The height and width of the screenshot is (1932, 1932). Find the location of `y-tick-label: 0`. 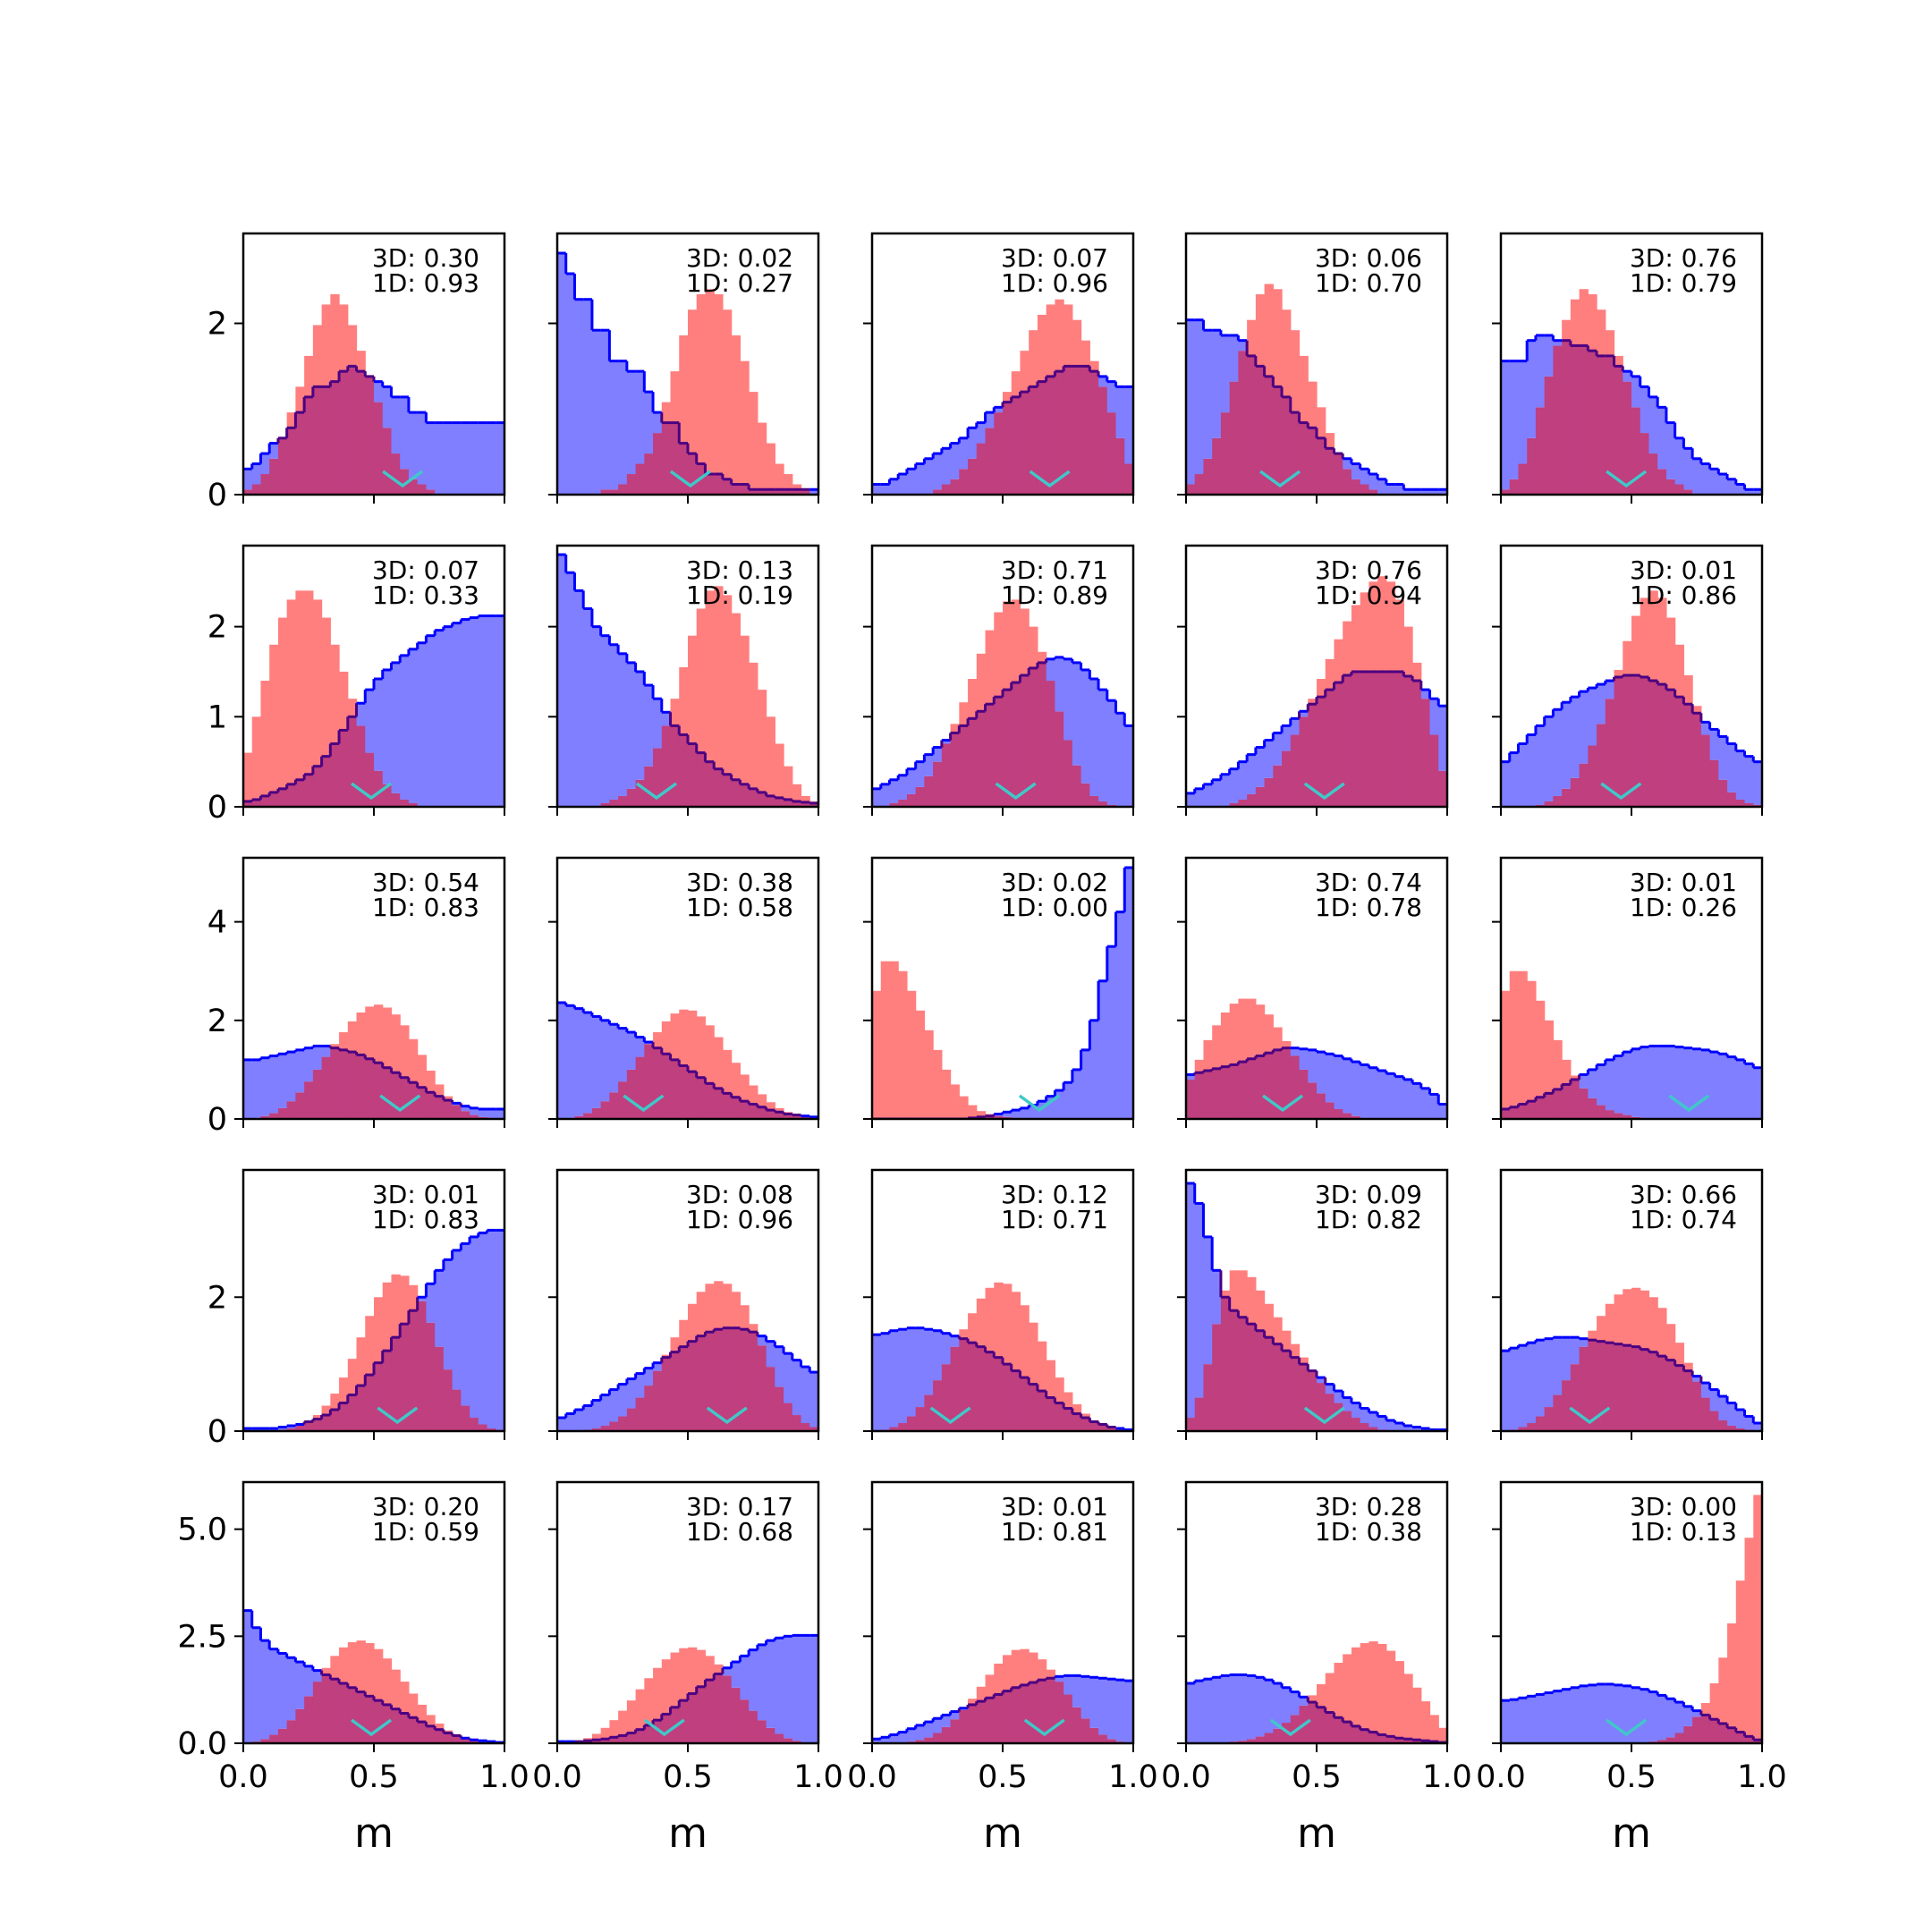

y-tick-label: 0 is located at coordinates (217, 808).